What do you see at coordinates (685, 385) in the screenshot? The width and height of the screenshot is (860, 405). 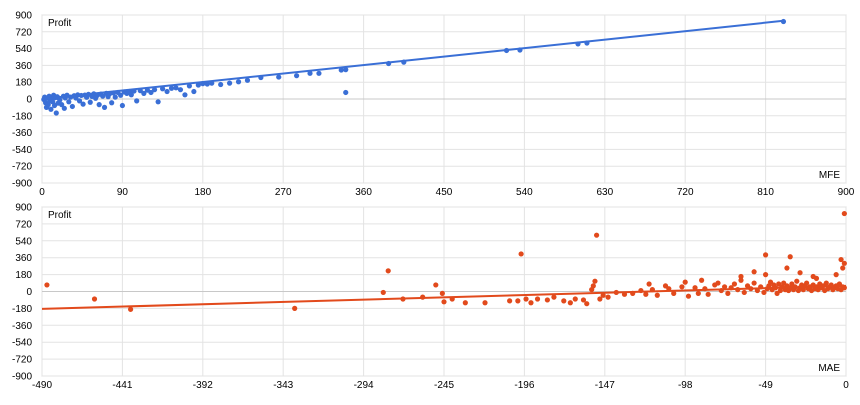 I see `mae-x-tick-label: -98` at bounding box center [685, 385].